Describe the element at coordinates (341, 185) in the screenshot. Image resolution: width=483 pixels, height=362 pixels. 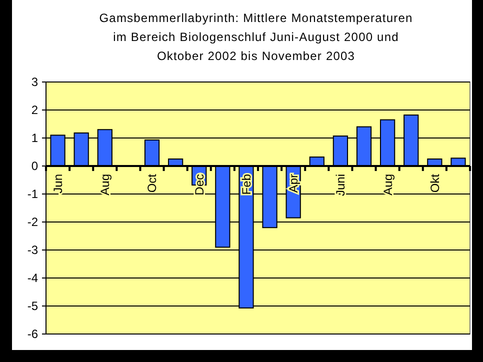
I see `x-tick-label: Juni` at that location.